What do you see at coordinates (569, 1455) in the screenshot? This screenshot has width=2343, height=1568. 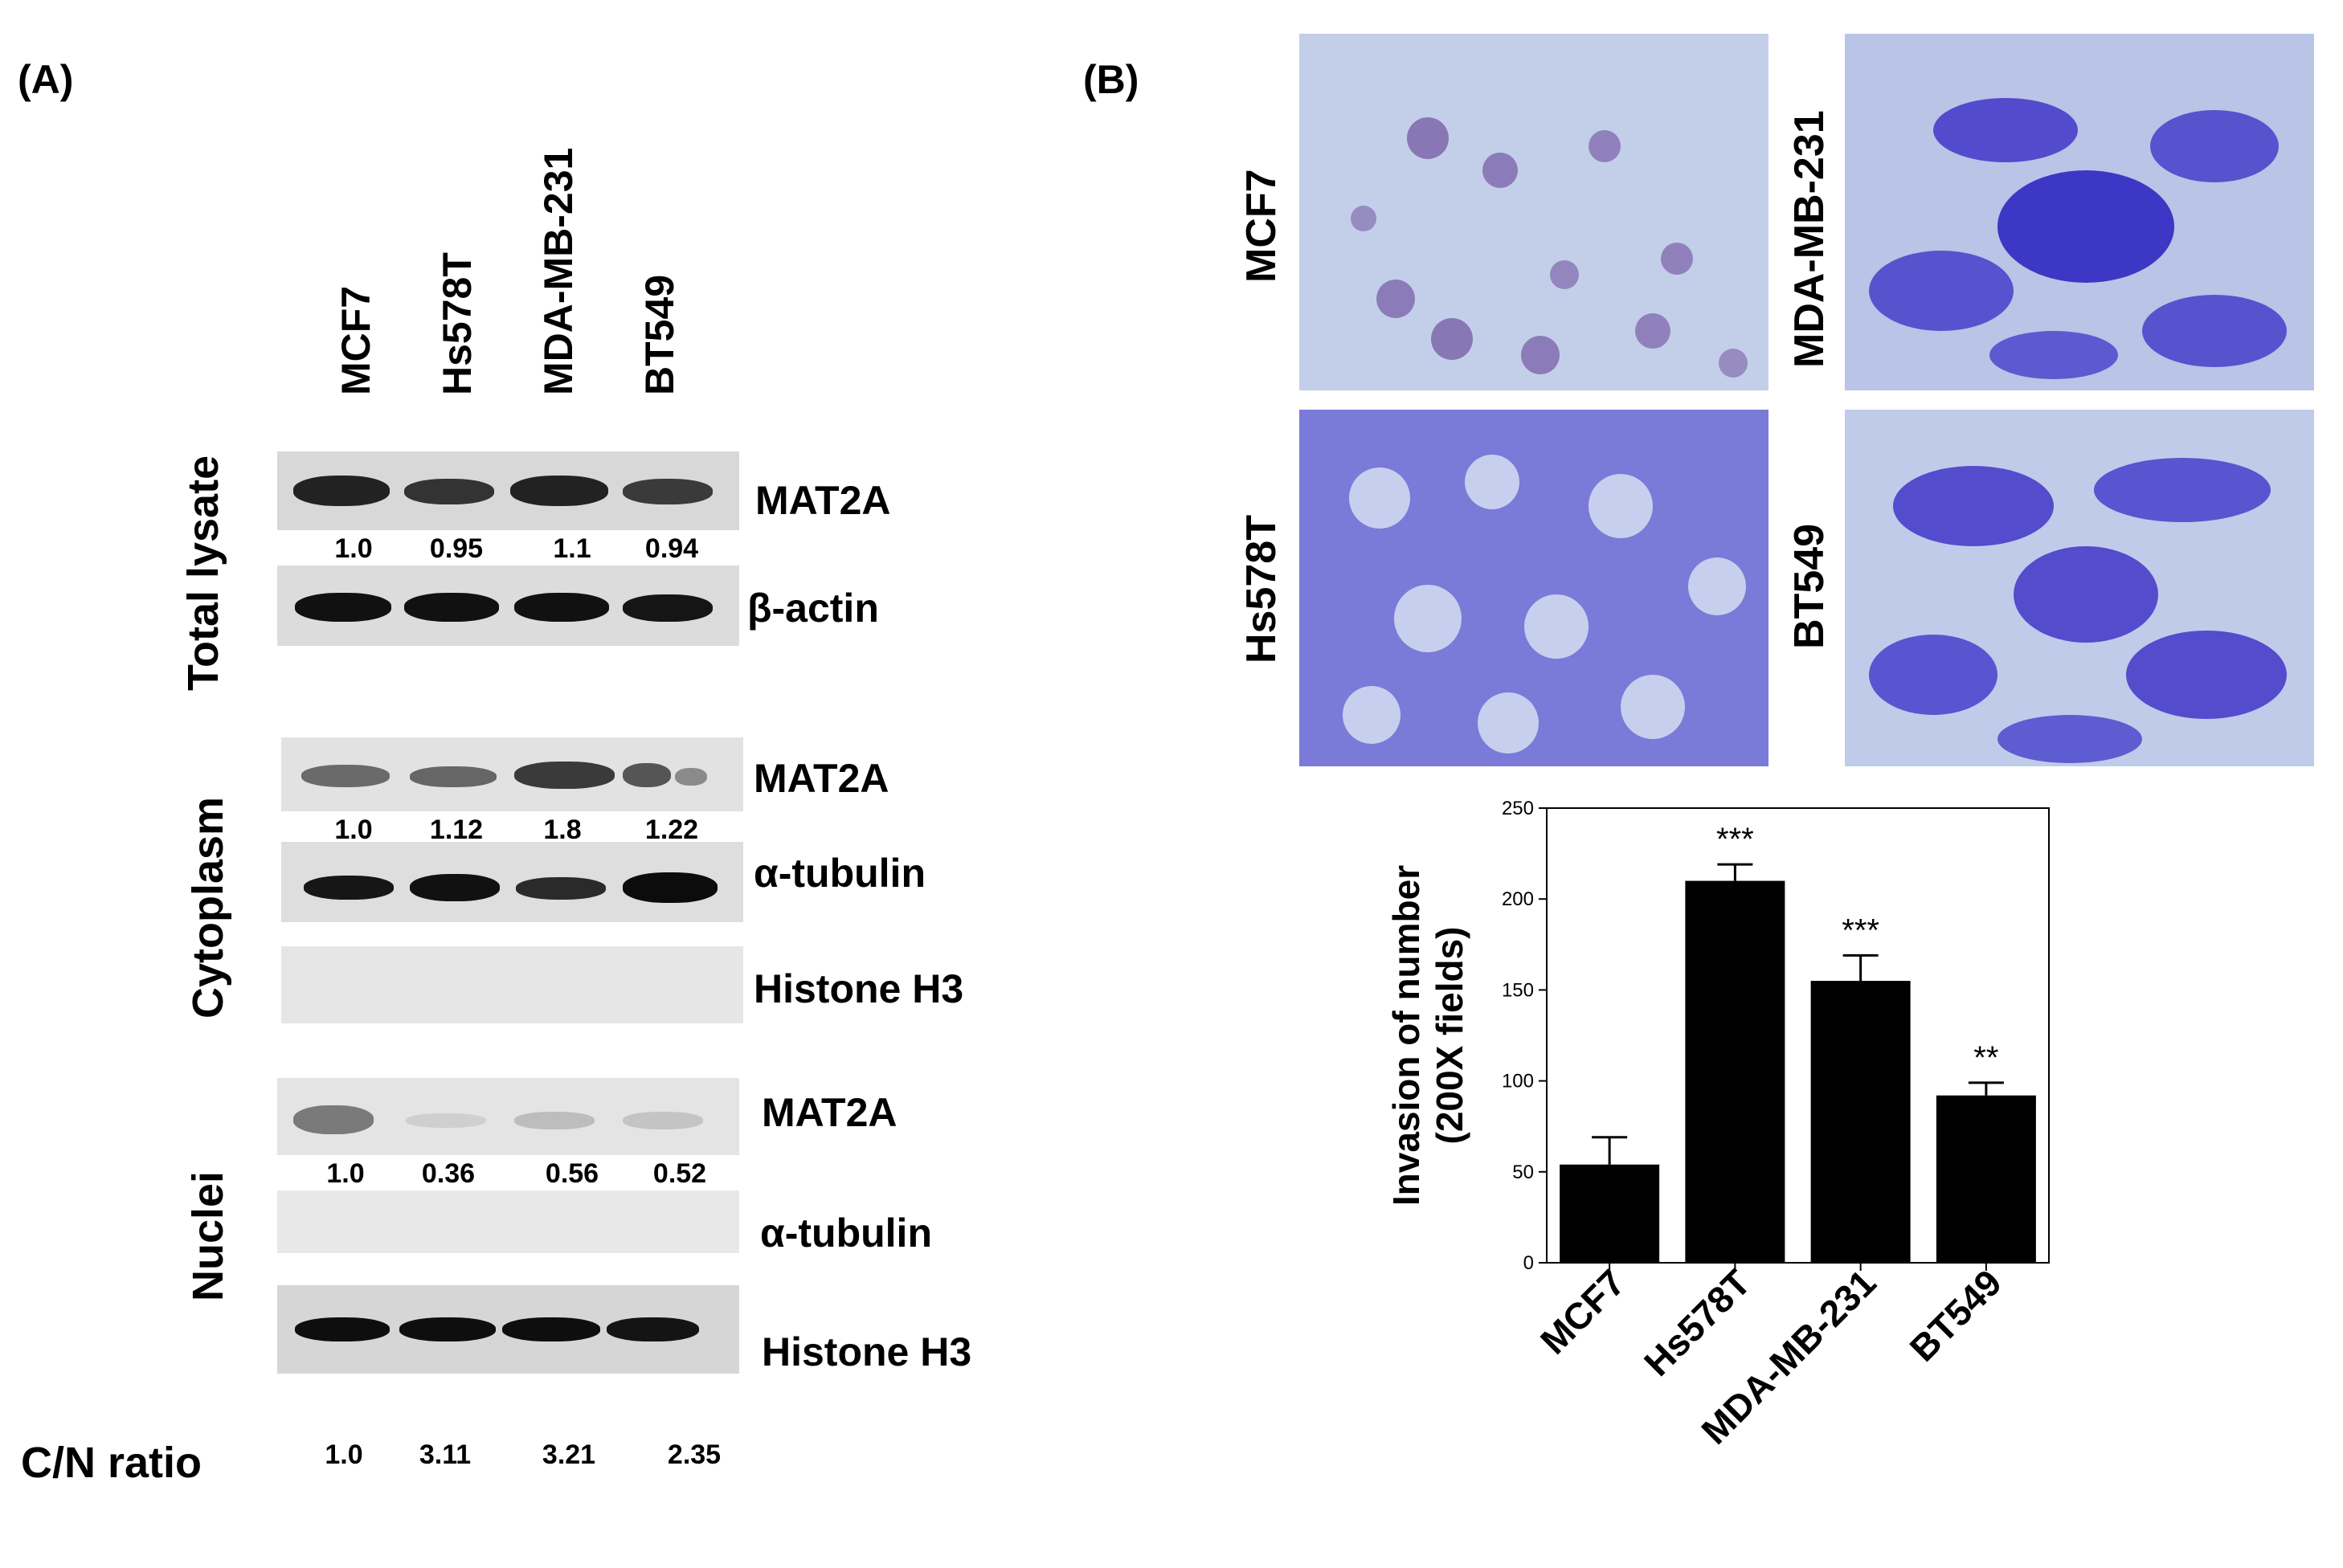 I see `cn-ratio-mda: 3.21` at bounding box center [569, 1455].